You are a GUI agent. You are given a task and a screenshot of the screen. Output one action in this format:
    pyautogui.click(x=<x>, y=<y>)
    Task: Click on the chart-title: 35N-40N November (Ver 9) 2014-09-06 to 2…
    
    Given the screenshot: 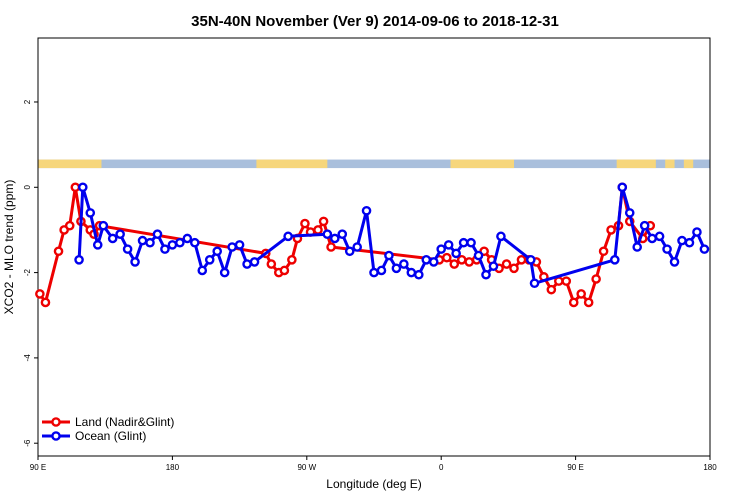 What is the action you would take?
    pyautogui.click(x=375, y=21)
    